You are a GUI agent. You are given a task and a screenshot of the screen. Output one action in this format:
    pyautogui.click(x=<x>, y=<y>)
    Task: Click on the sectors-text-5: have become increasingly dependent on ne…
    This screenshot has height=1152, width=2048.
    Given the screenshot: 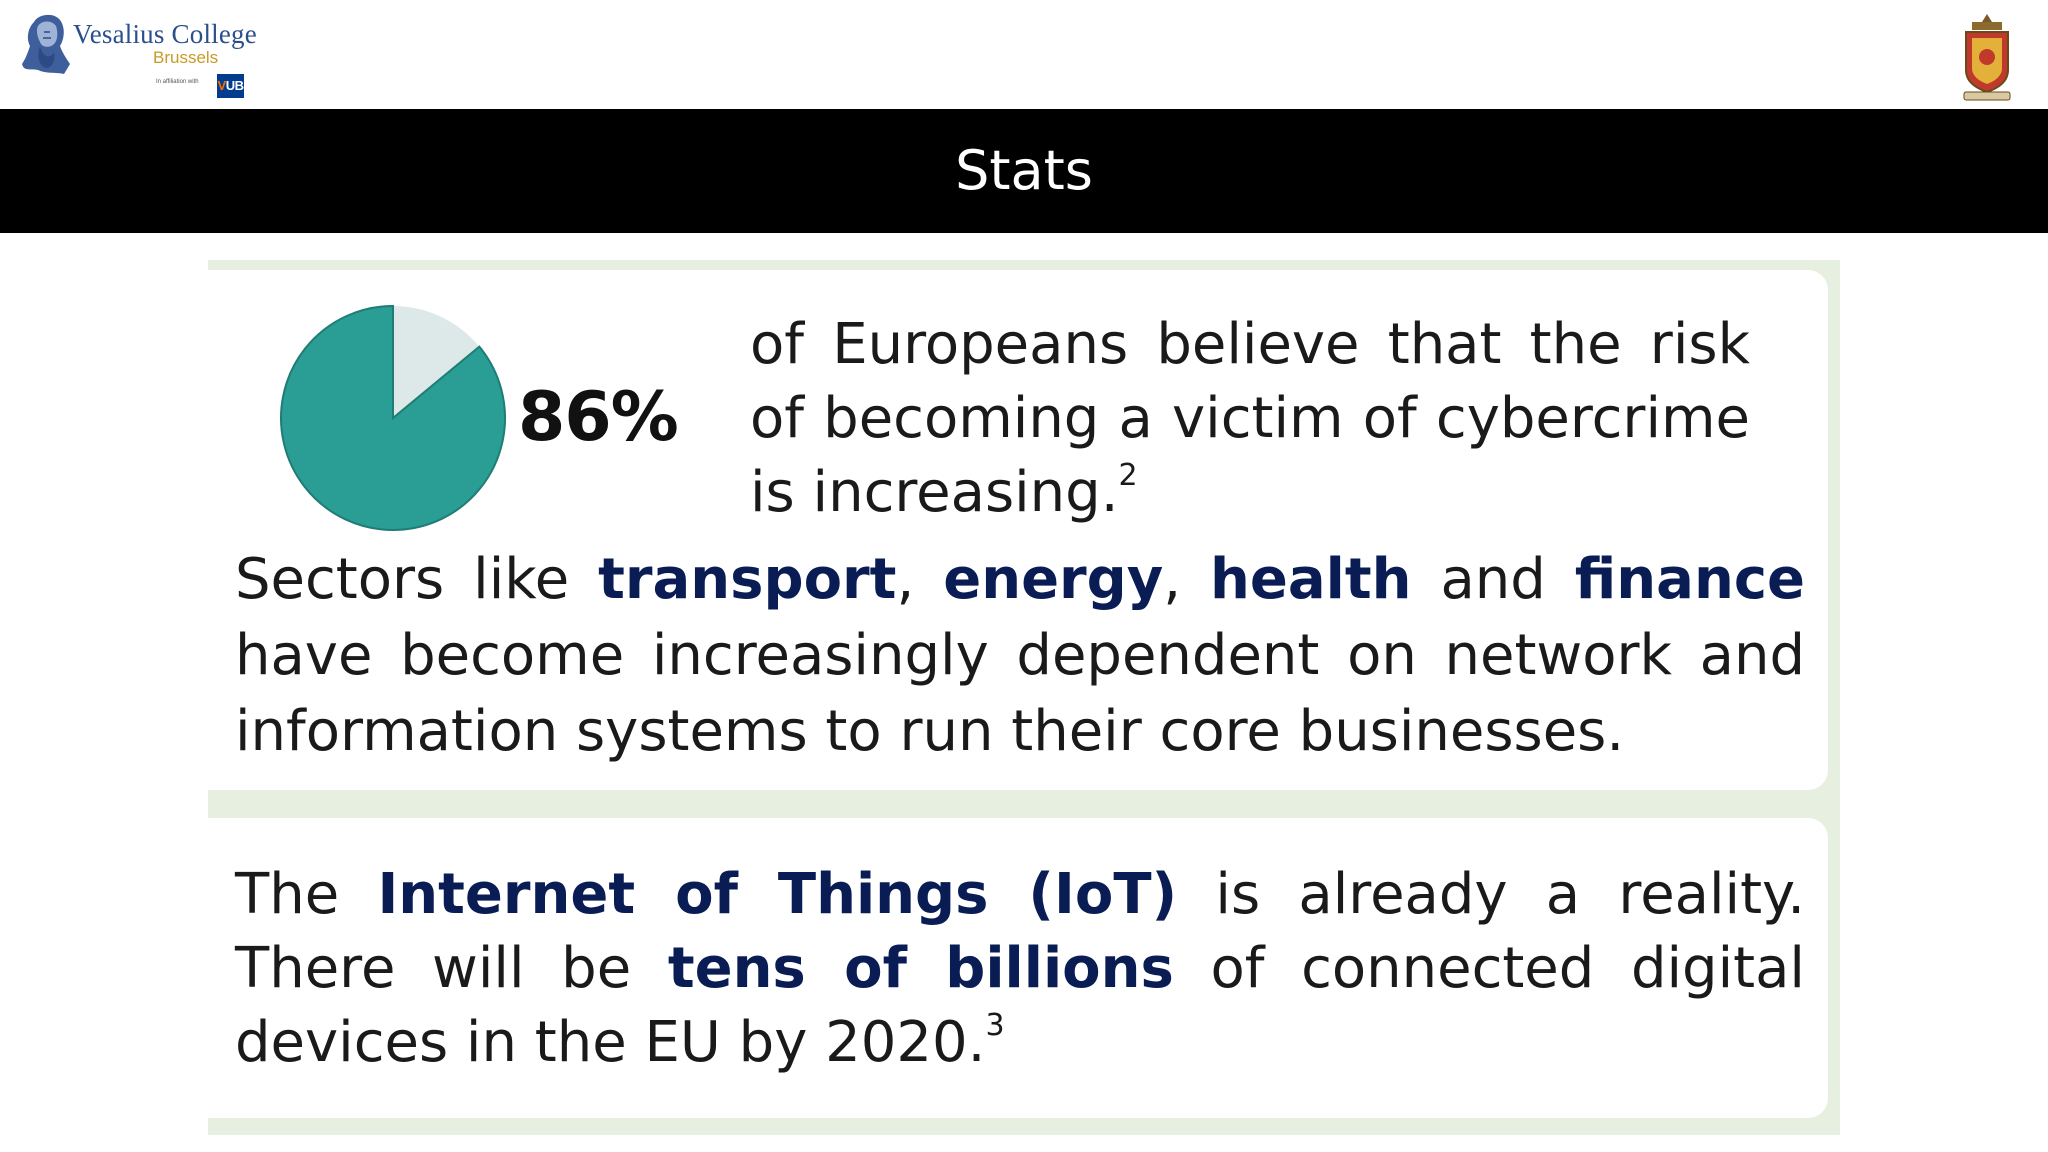 What is the action you would take?
    pyautogui.click(x=1020, y=693)
    